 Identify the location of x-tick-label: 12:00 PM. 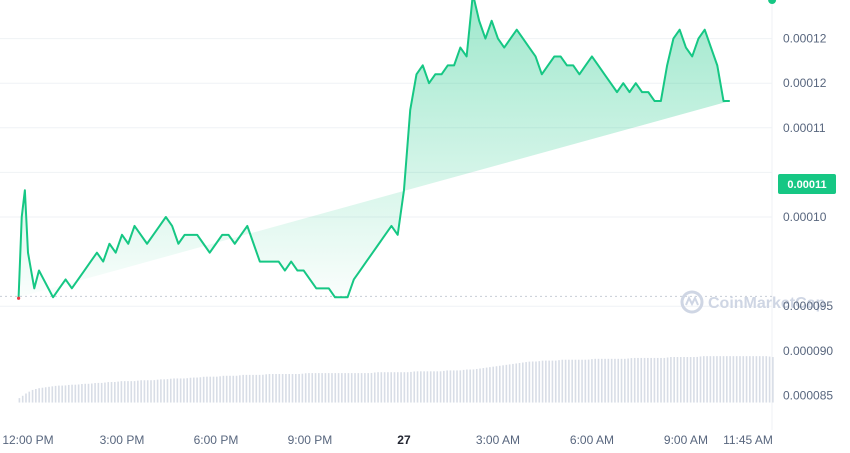
(27, 440).